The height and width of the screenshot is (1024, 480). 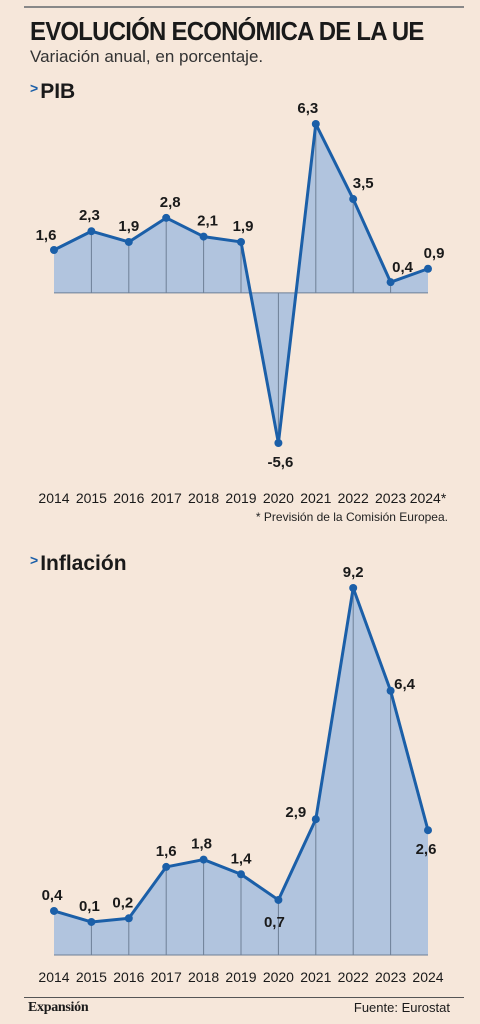 I want to click on source-note: Fuente: Eurostat, so click(x=401, y=1007).